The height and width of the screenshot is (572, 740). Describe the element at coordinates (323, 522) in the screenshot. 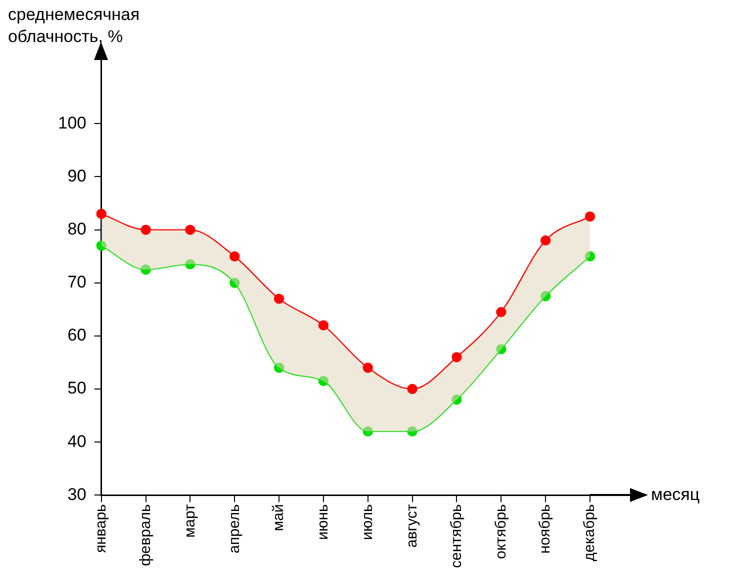

I see `x-tick-label: июнь` at that location.